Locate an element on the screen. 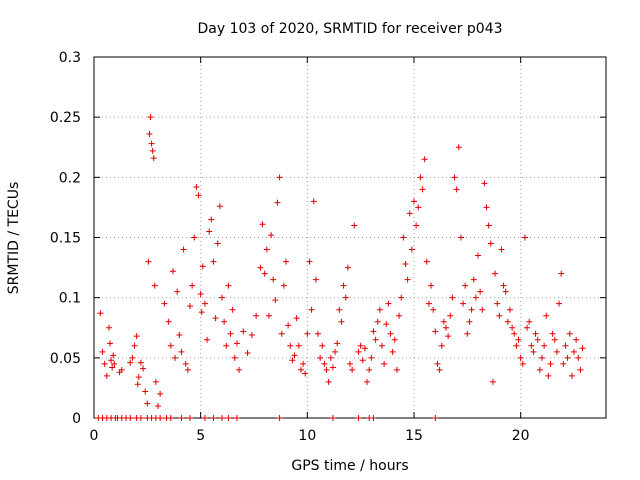 This screenshot has width=640, height=480. y-tick-label: 0.05 is located at coordinates (65, 359).